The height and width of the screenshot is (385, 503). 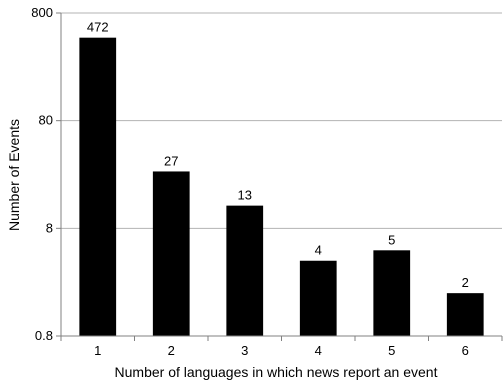 What do you see at coordinates (318, 250) in the screenshot?
I see `data-label-4: 4` at bounding box center [318, 250].